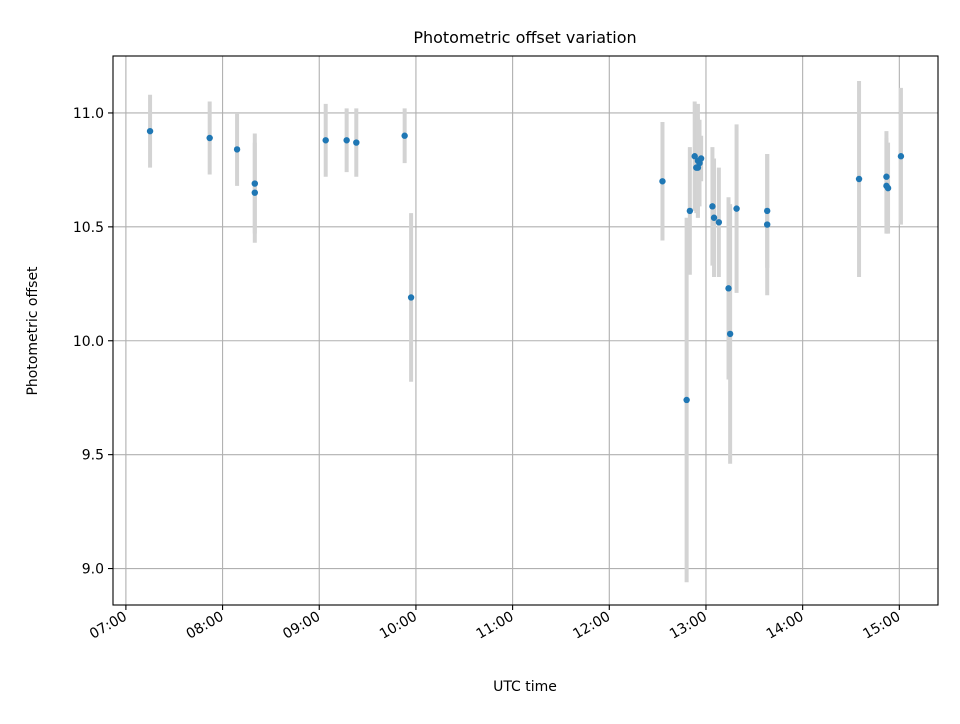  What do you see at coordinates (525, 687) in the screenshot?
I see `x-axis-label: UTC time` at bounding box center [525, 687].